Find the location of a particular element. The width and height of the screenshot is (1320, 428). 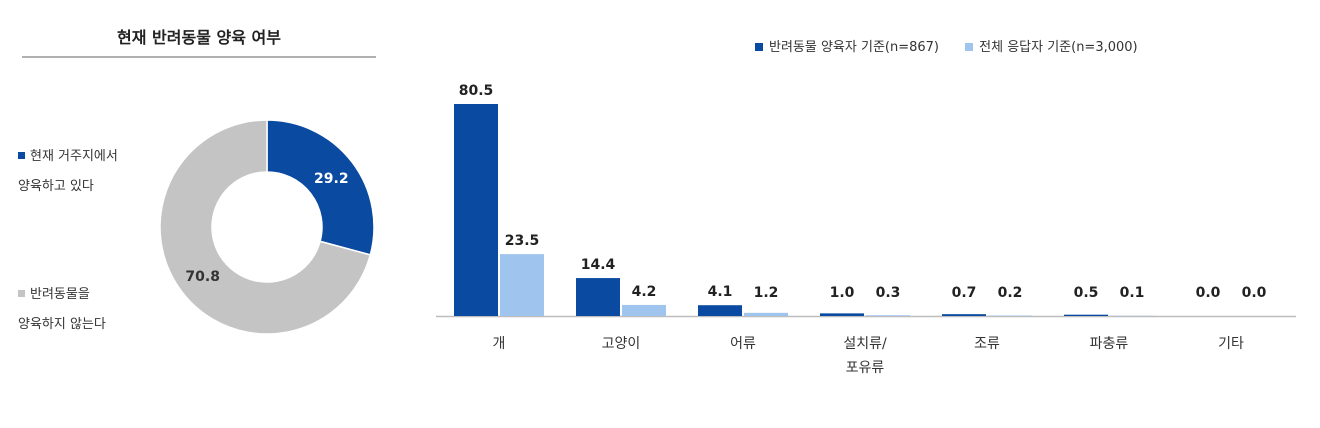

donut-value-label-0: 29.2 is located at coordinates (331, 179).